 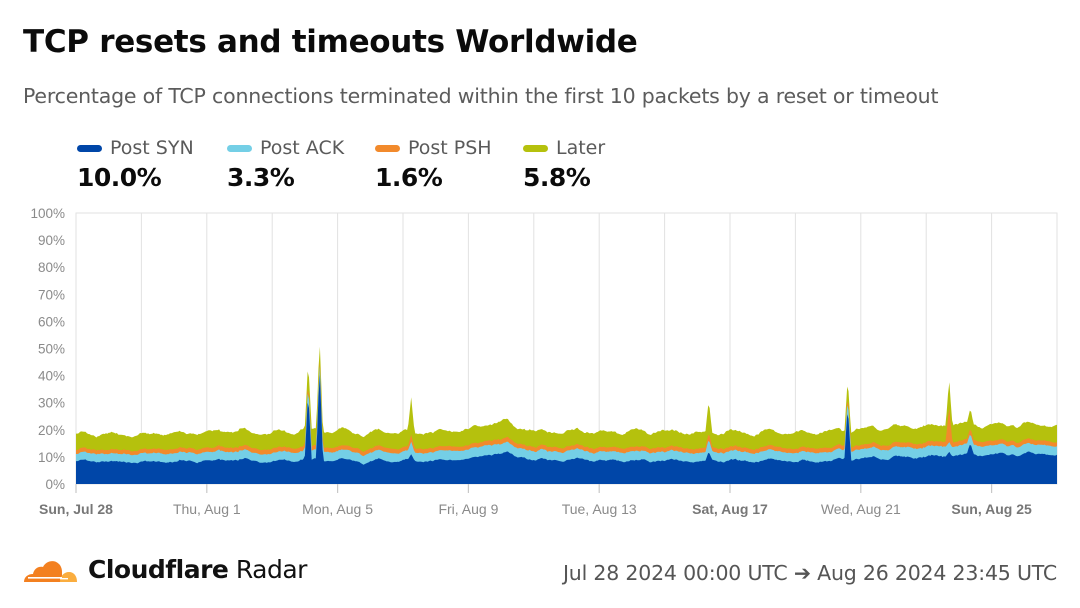 What do you see at coordinates (158, 569) in the screenshot?
I see `brand-bold: Cloudflare` at bounding box center [158, 569].